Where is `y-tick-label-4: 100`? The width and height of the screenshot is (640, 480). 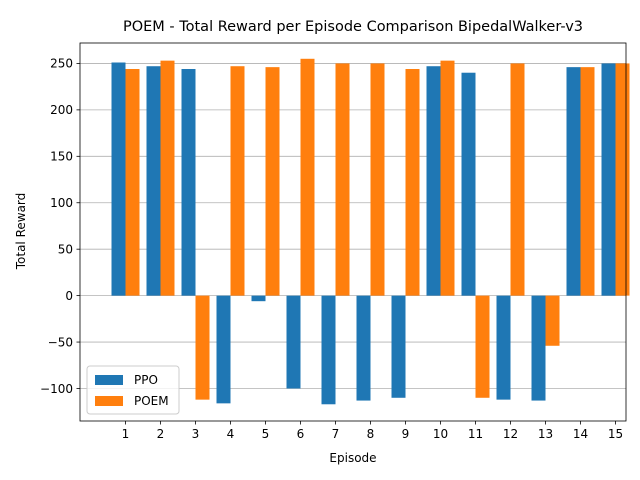 y-tick-label-4: 100 is located at coordinates (61, 203).